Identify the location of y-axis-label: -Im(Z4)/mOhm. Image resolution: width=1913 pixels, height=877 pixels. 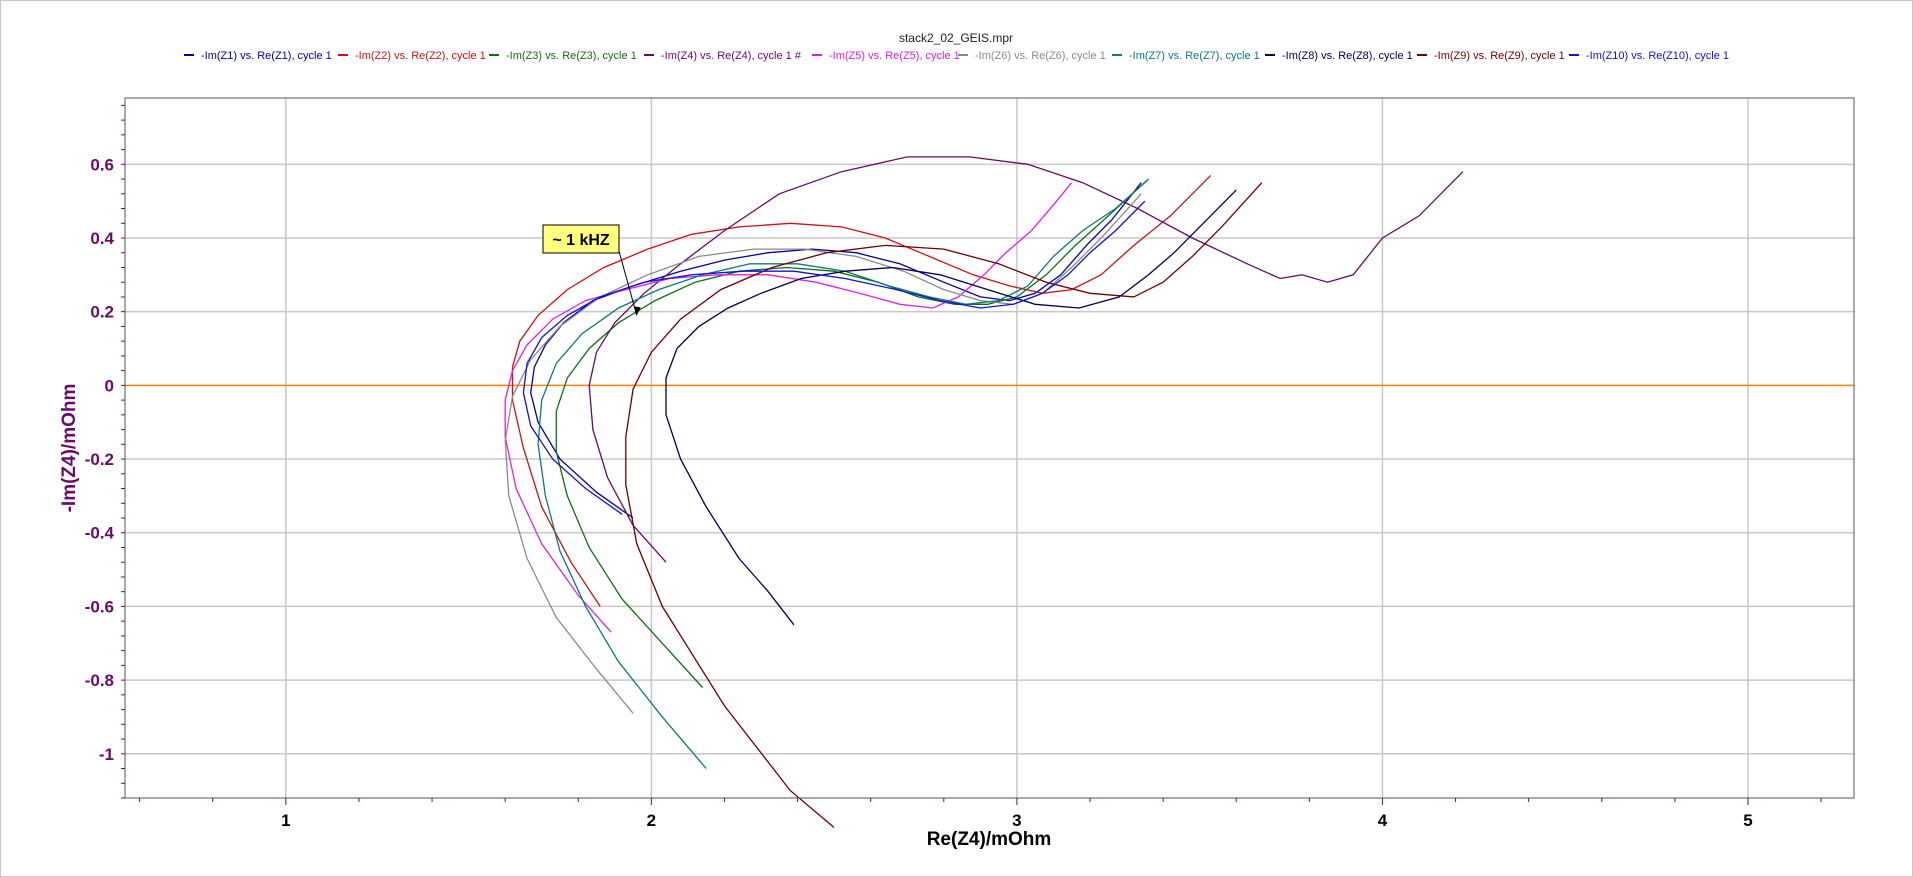
(69, 448).